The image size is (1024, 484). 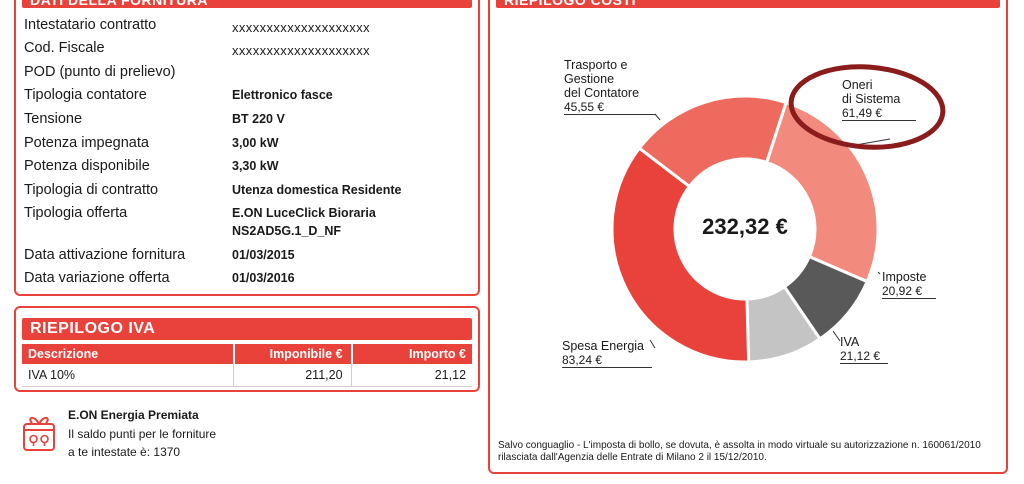 What do you see at coordinates (282, 95) in the screenshot?
I see `fornitura-value: Elettronico fasce` at bounding box center [282, 95].